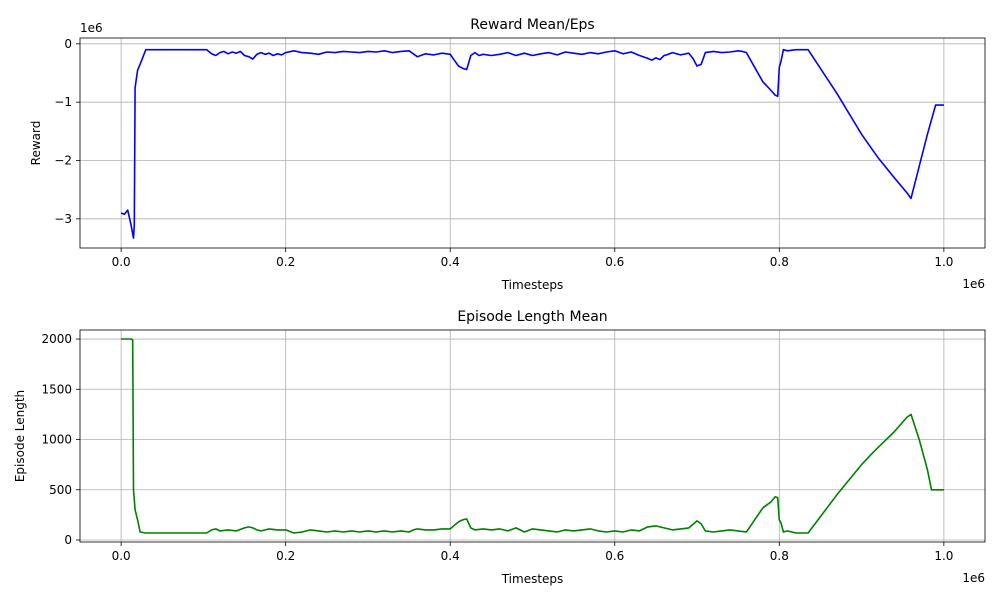 The image size is (1000, 600). Describe the element at coordinates (68, 540) in the screenshot. I see `episode-length-y-tick-label: 0` at that location.